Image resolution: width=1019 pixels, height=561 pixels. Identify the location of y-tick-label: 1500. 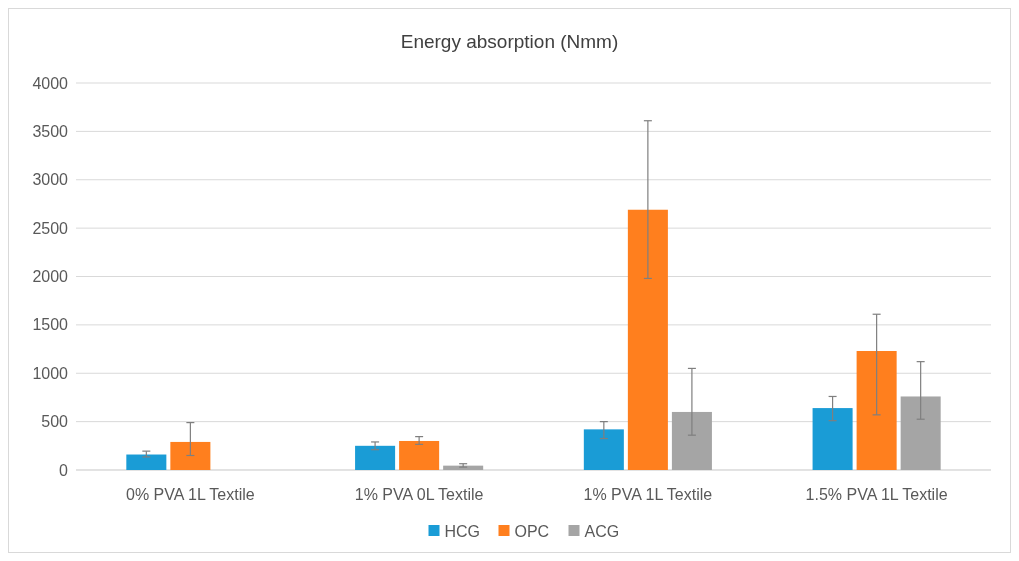
(50, 325).